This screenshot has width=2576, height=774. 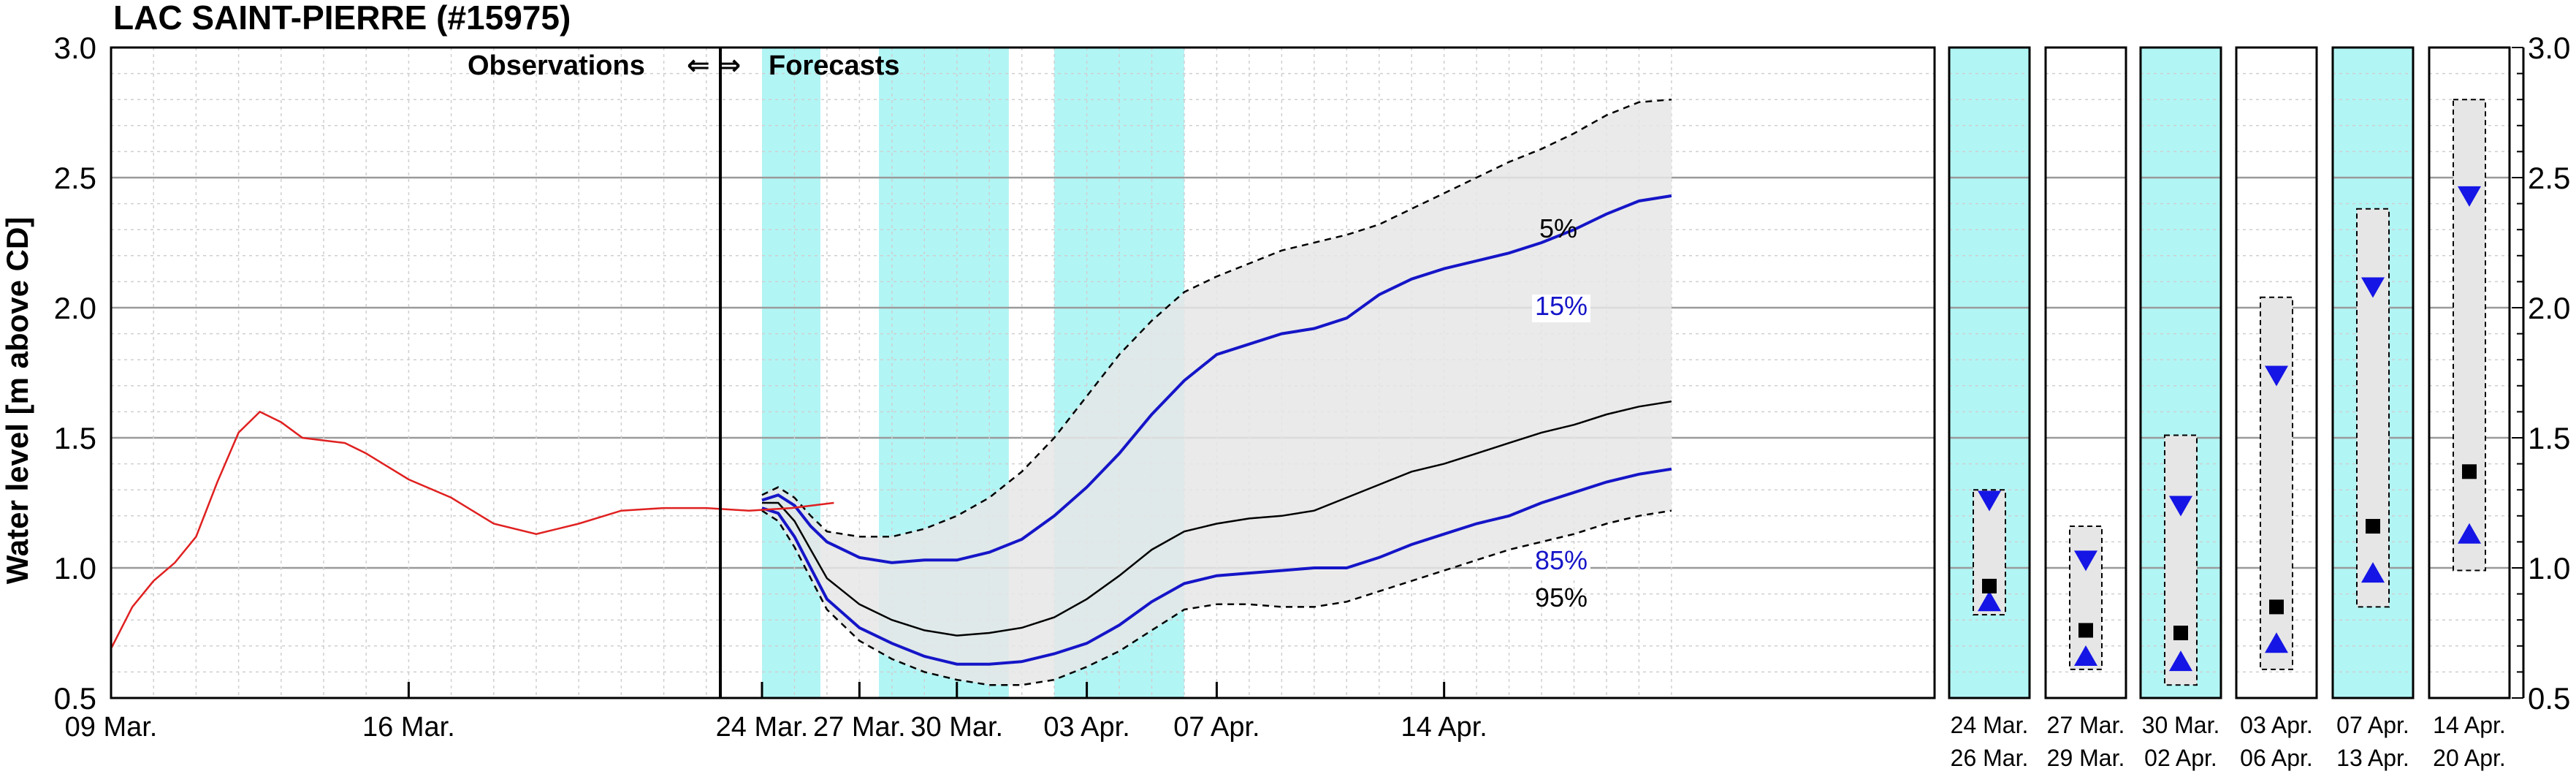 I want to click on x-tick-label: 14 Apr., so click(x=1444, y=727).